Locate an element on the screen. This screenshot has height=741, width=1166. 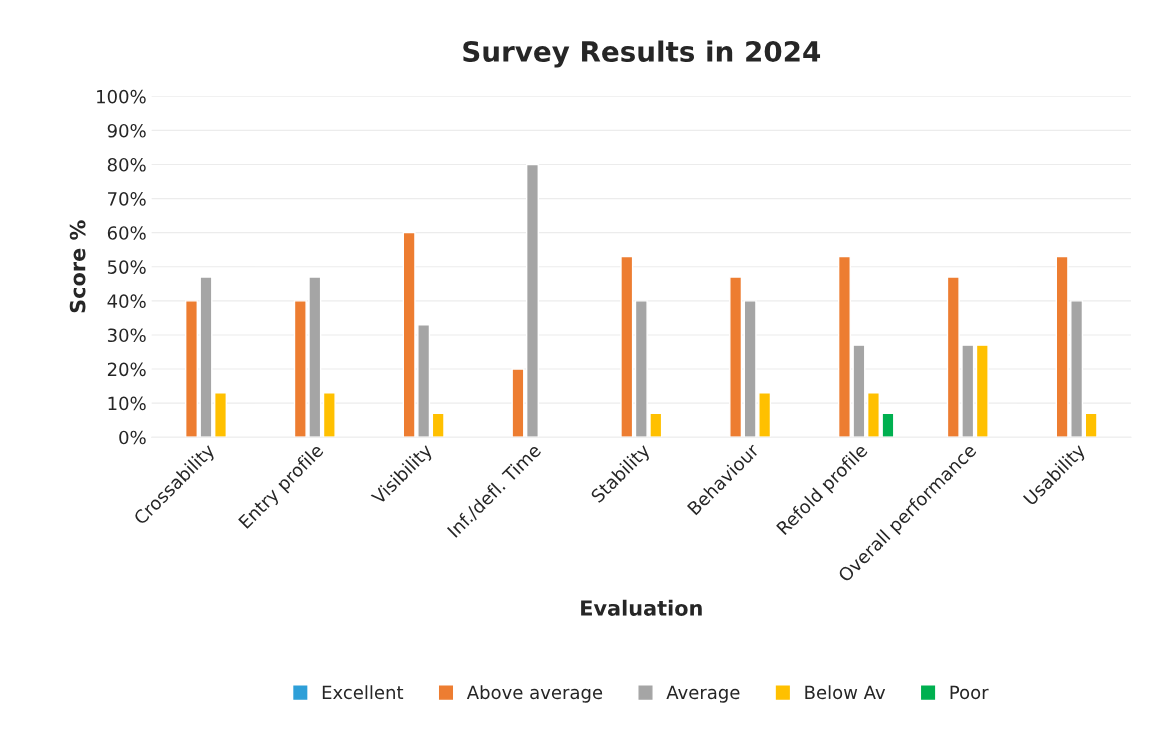
y-tick-label: 50% is located at coordinates (126, 267).